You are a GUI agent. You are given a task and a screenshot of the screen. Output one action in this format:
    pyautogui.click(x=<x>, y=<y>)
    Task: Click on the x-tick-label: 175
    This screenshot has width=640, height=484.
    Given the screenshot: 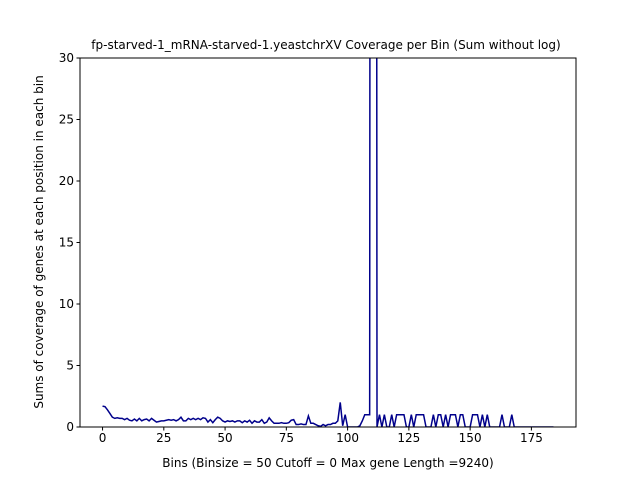 What is the action you would take?
    pyautogui.click(x=531, y=438)
    